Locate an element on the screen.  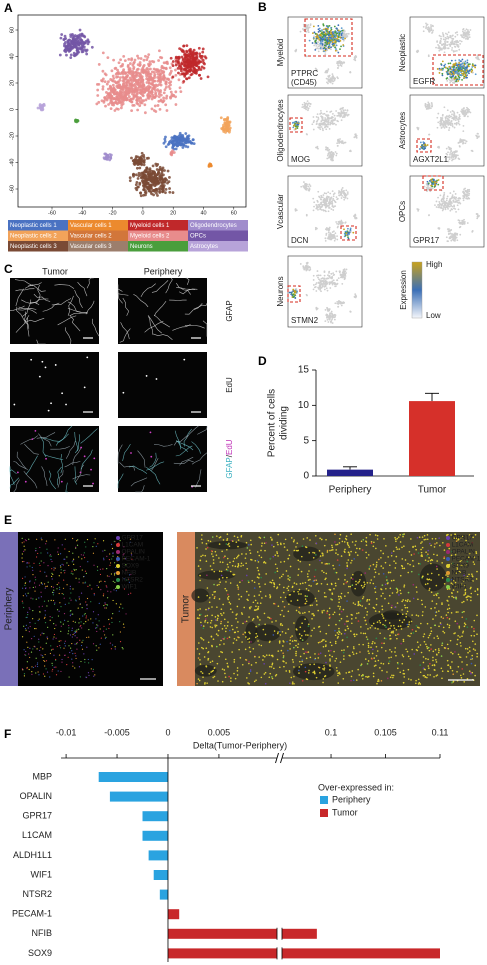
x-tick-label: -60 is located at coordinates (52, 213).